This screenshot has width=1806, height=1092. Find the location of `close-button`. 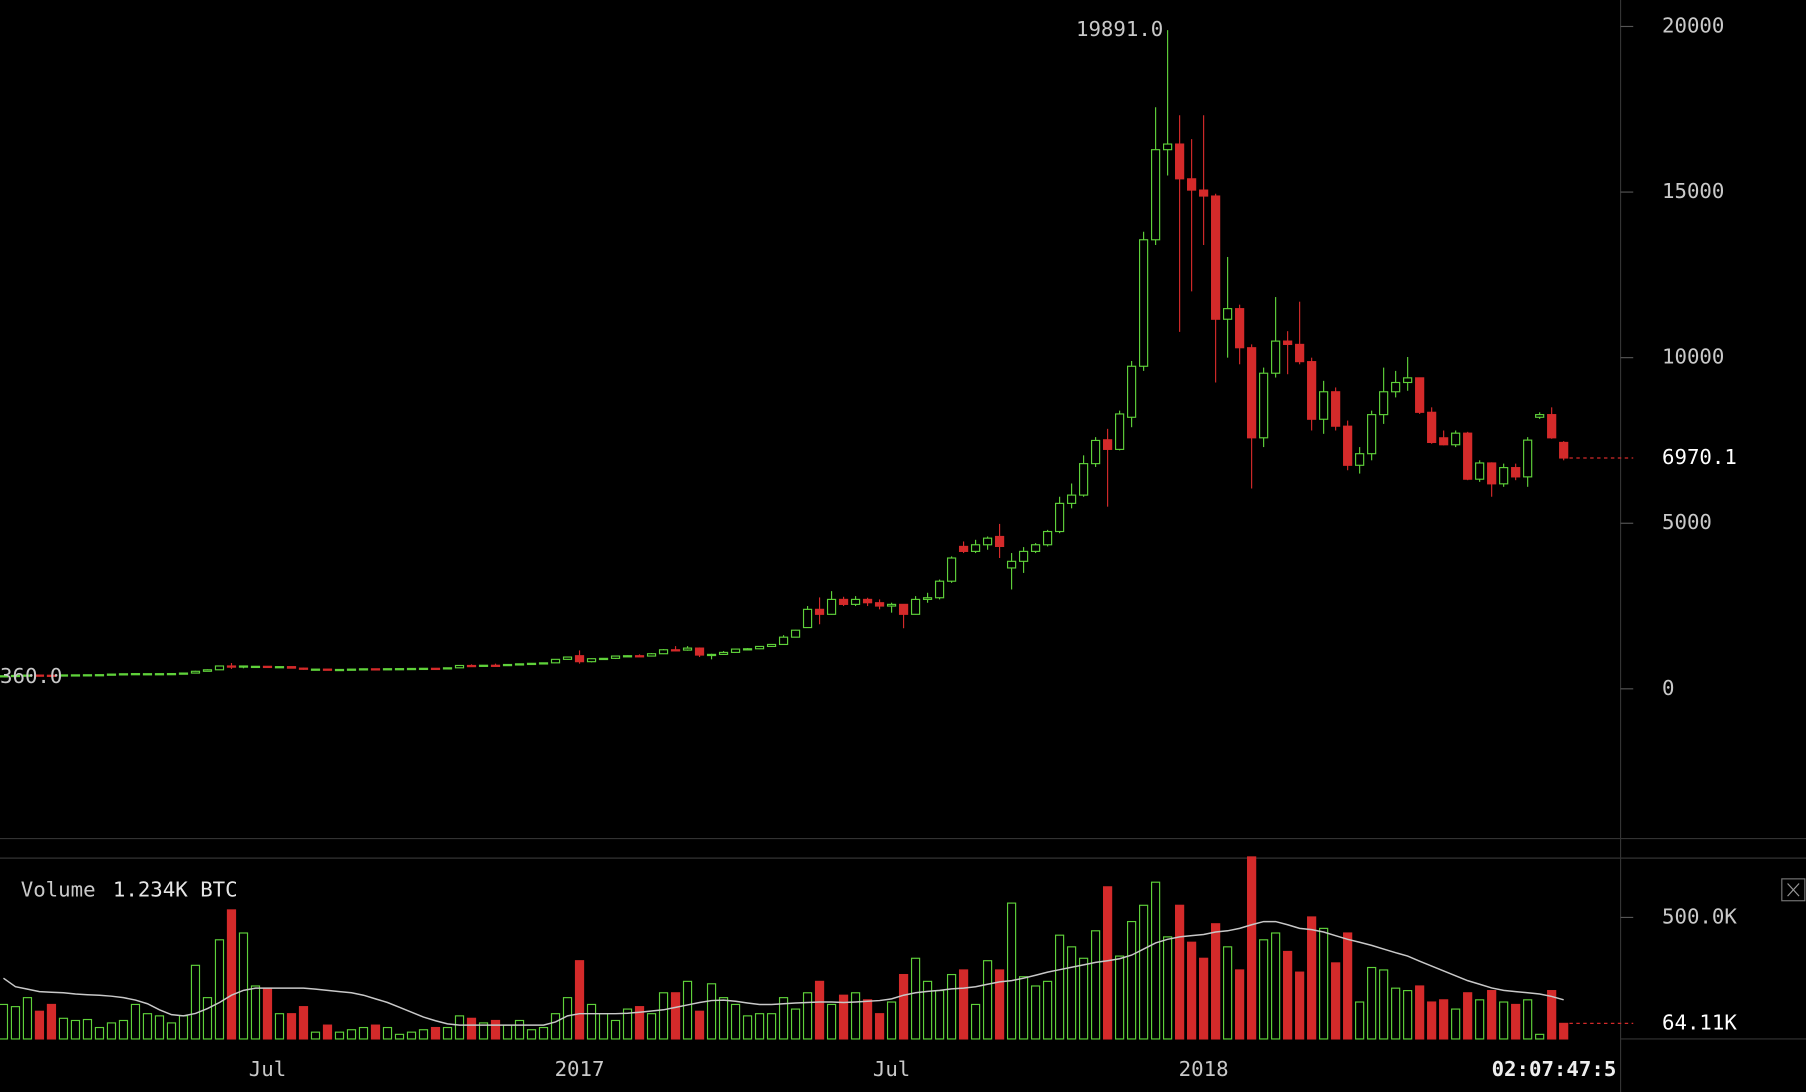

close-button is located at coordinates (1793, 890).